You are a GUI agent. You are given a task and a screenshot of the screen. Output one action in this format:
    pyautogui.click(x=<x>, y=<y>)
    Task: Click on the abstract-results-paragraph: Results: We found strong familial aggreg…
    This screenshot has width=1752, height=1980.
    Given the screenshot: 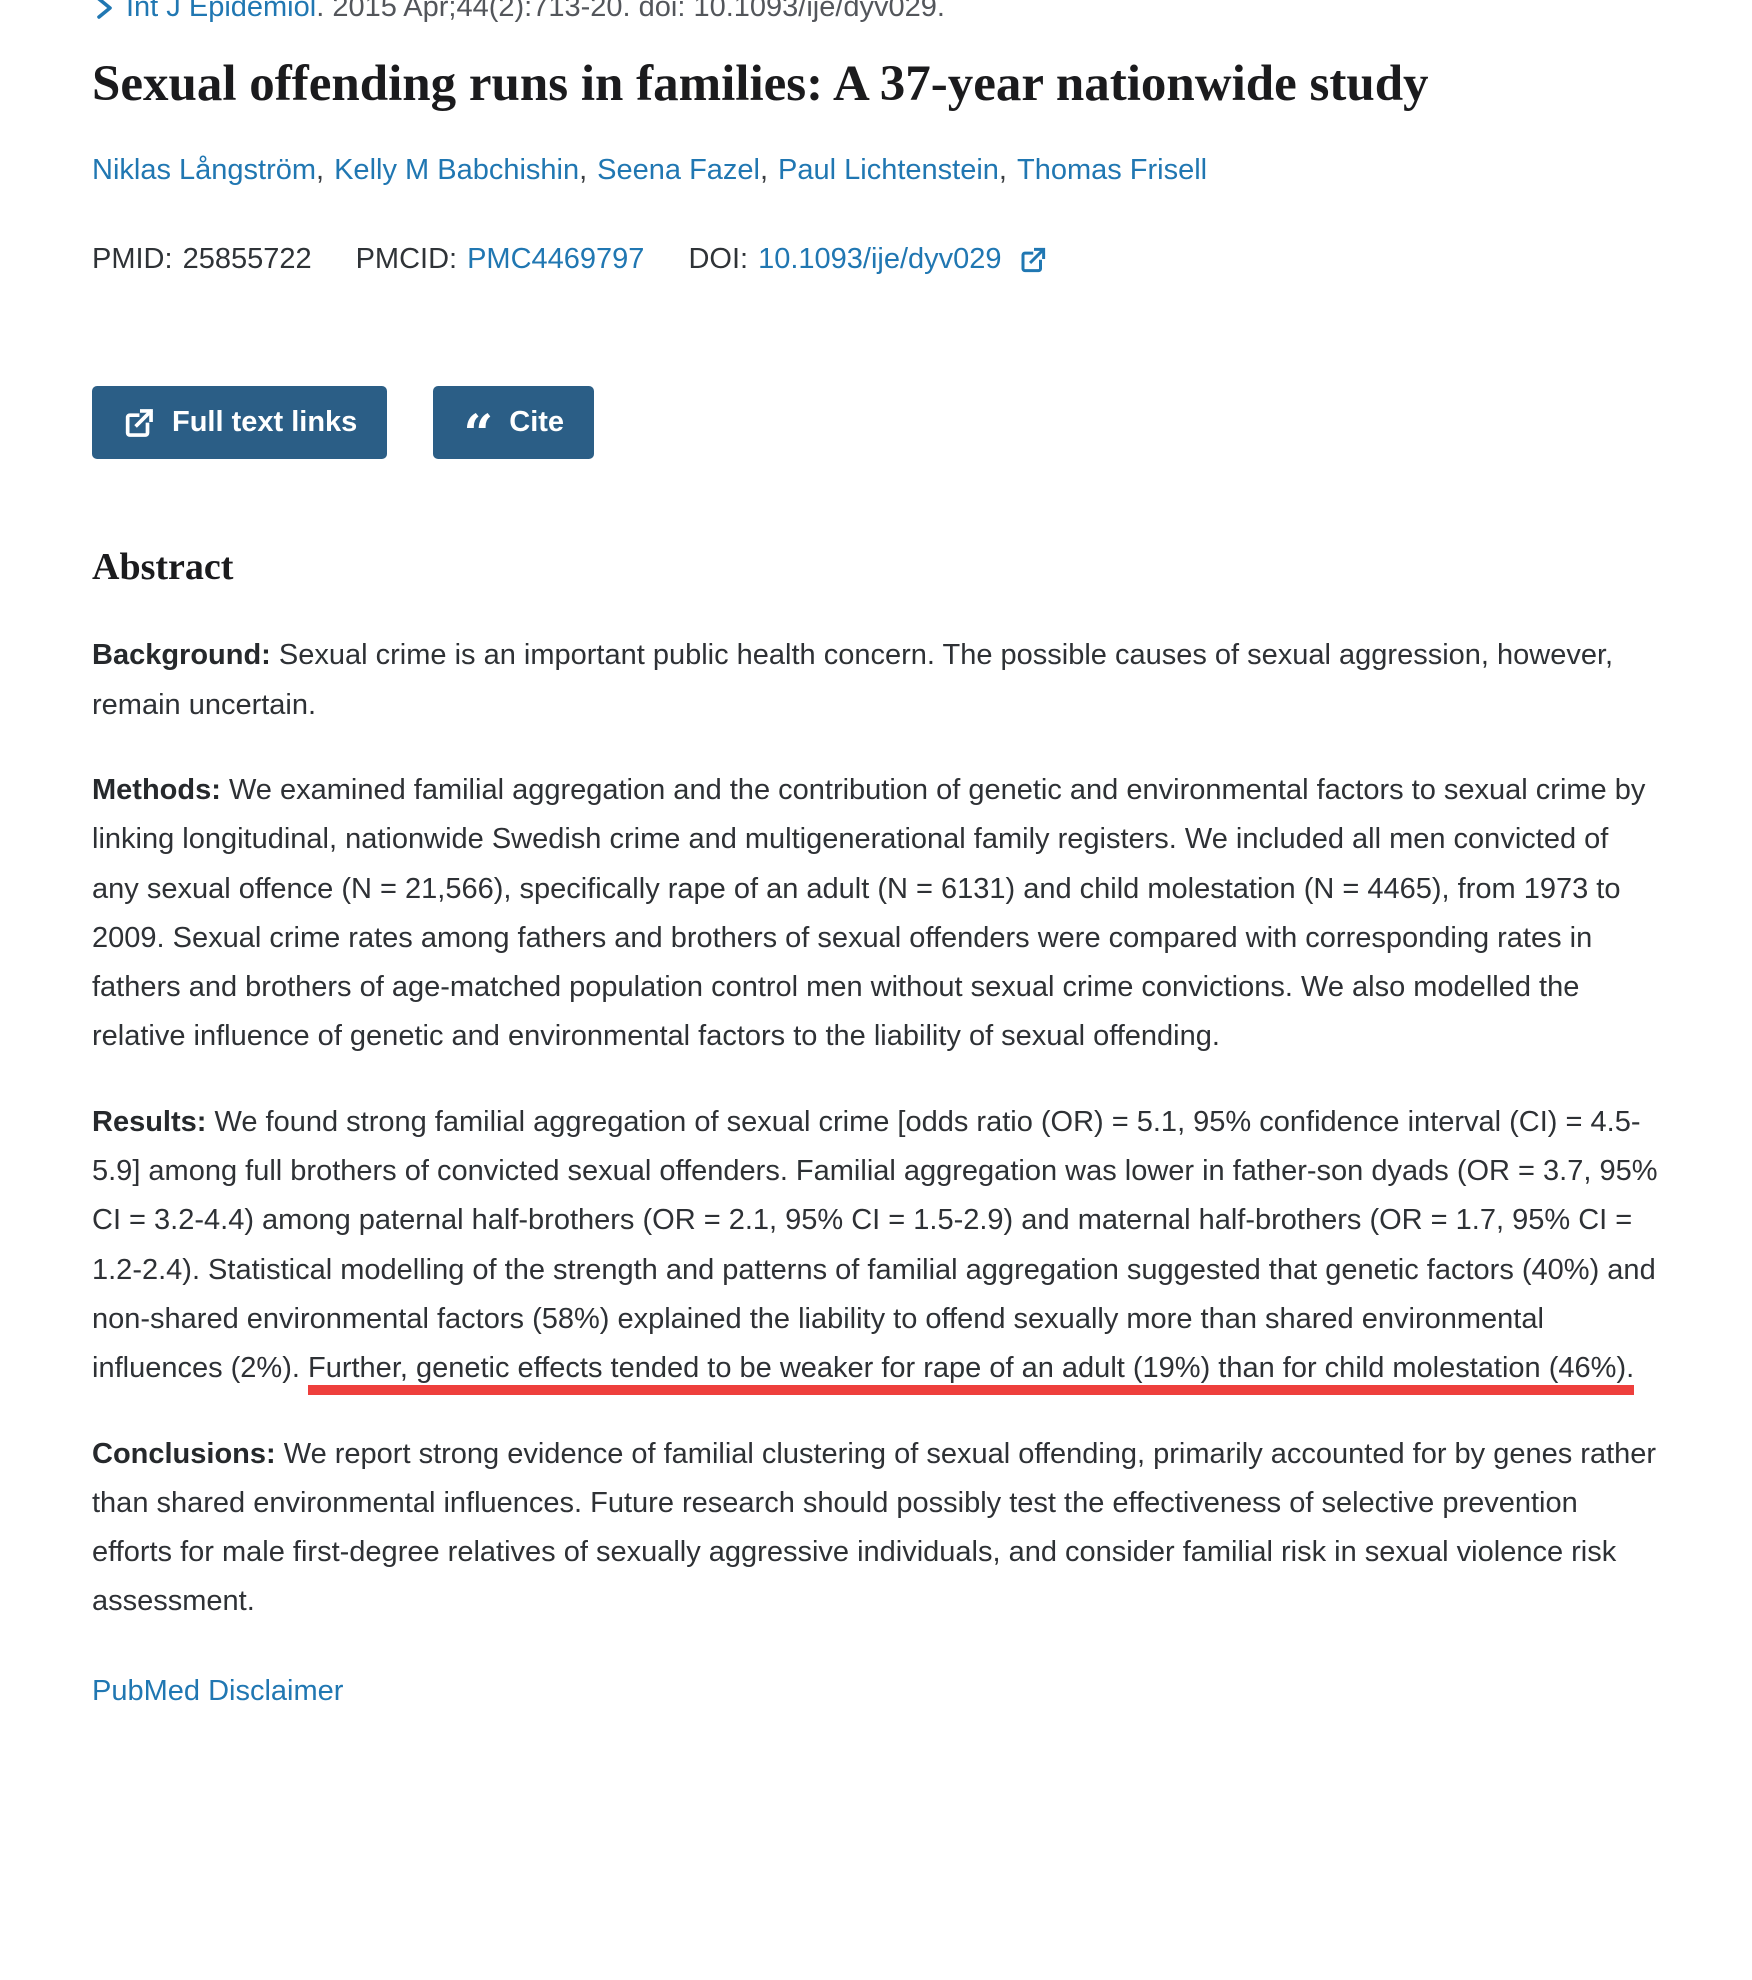 What is the action you would take?
    pyautogui.click(x=876, y=1247)
    